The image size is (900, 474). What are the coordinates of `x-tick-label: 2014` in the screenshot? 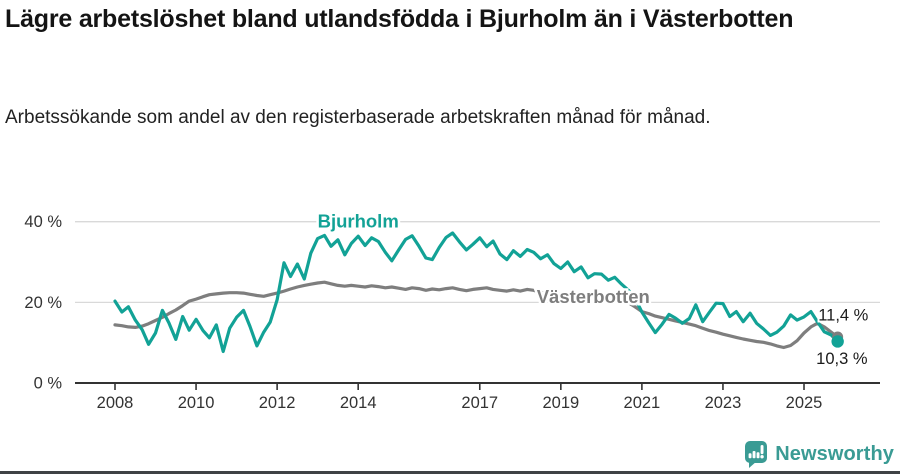 It's located at (358, 403).